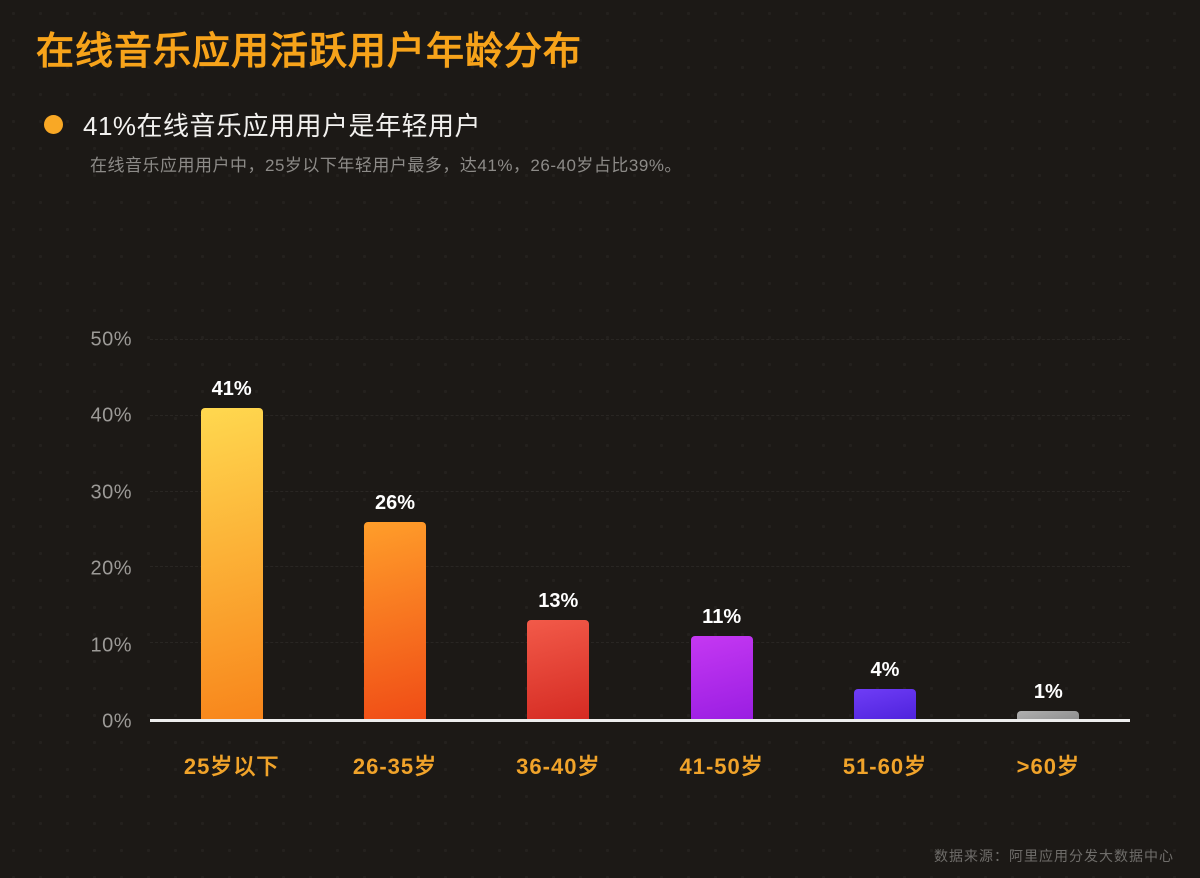 The width and height of the screenshot is (1200, 878). What do you see at coordinates (722, 616) in the screenshot?
I see `bar-value-label: 11%` at bounding box center [722, 616].